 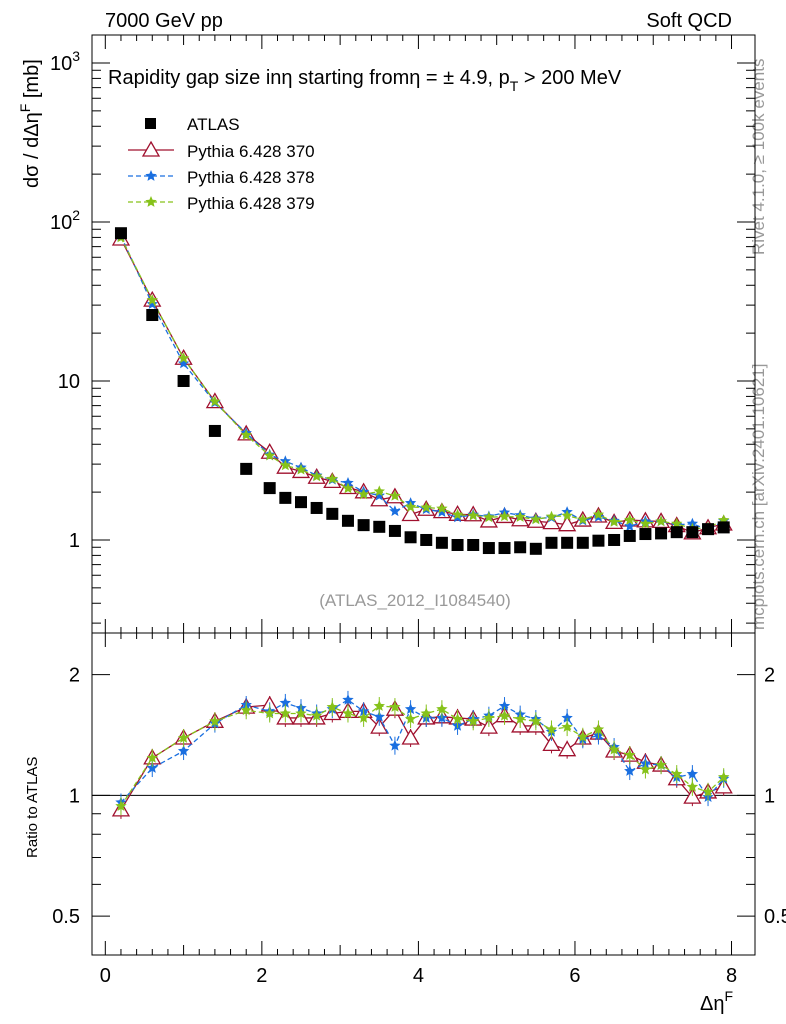 I want to click on ratio-series-line, so click(x=422, y=751).